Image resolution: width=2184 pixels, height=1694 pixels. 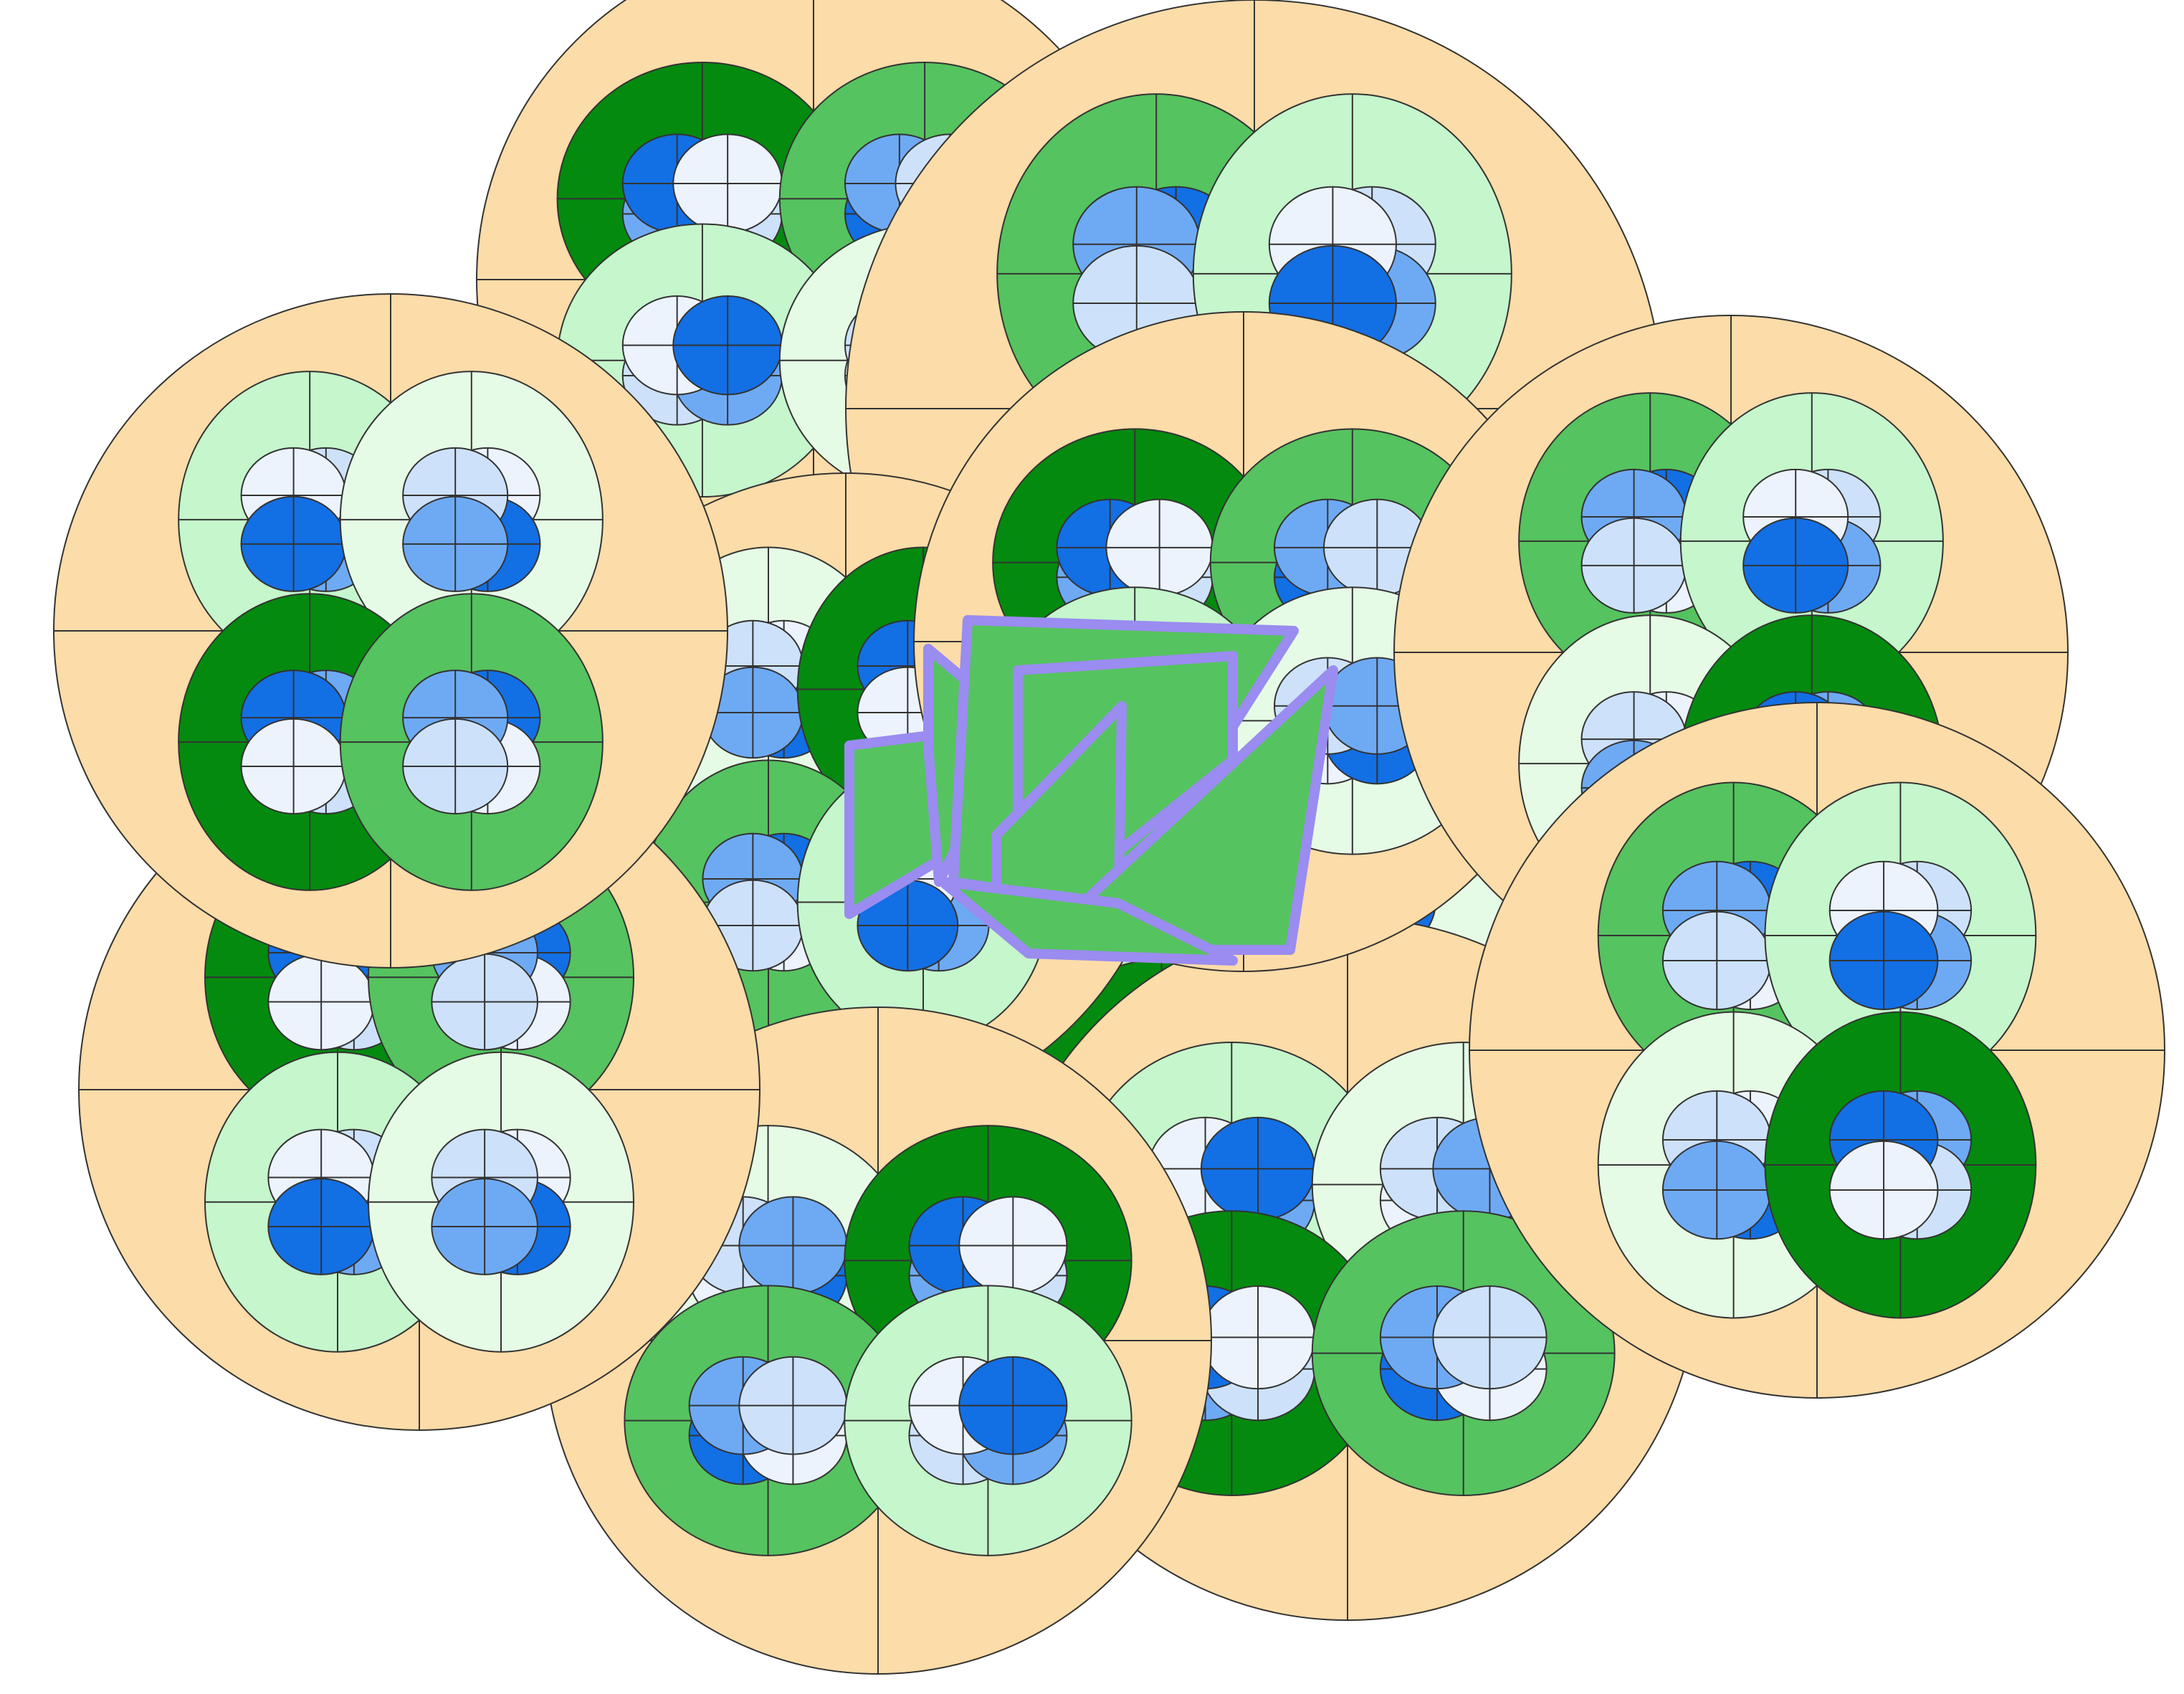 What do you see at coordinates (390, 631) in the screenshot?
I see `cluster-upper-left` at bounding box center [390, 631].